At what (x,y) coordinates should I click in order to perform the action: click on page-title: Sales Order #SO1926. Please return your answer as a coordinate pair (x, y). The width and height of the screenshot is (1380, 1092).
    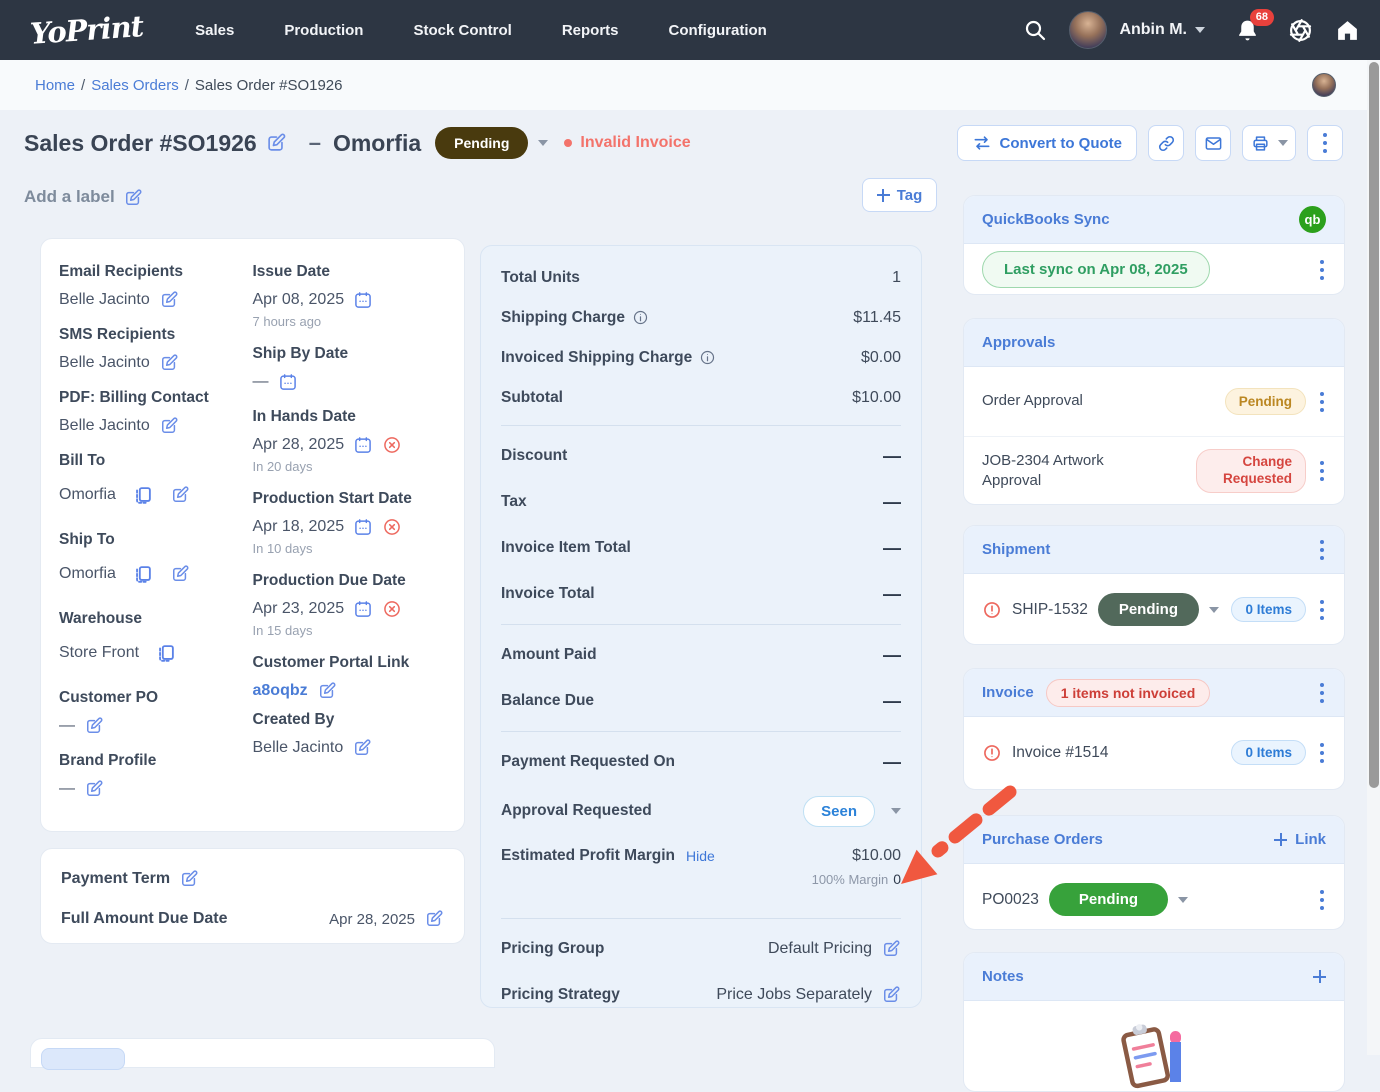
    Looking at the image, I should click on (140, 142).